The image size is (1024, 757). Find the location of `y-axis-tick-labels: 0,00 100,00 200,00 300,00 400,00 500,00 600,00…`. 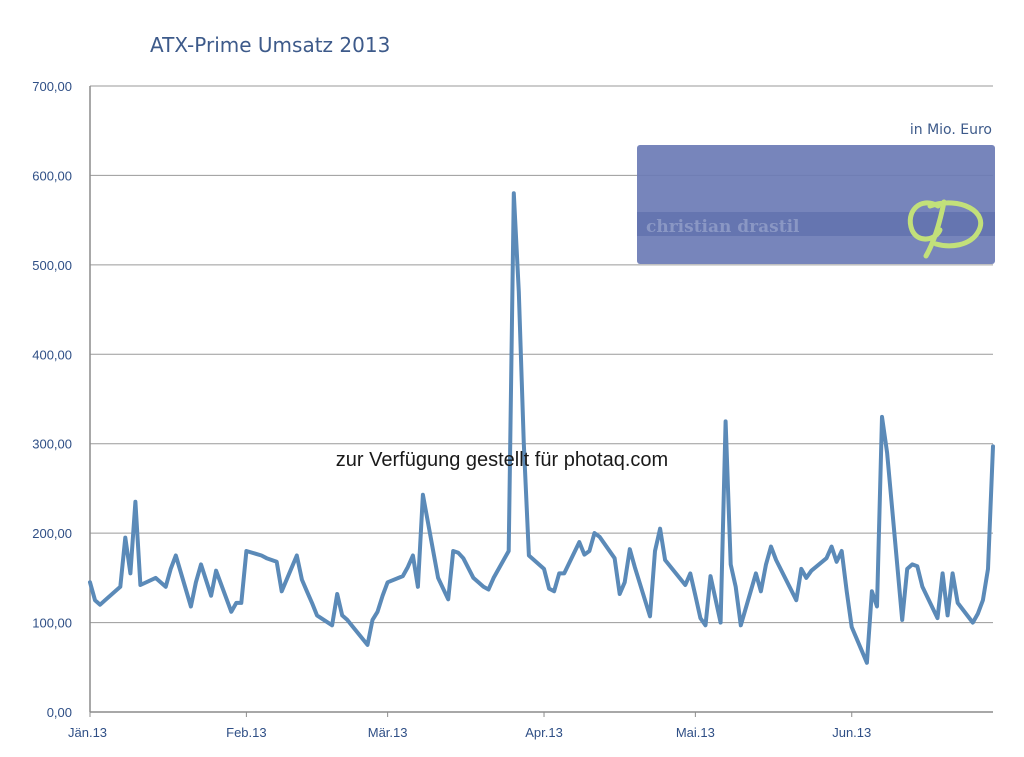

y-axis-tick-labels: 0,00 100,00 200,00 300,00 400,00 500,00 600,00… is located at coordinates (52, 399).